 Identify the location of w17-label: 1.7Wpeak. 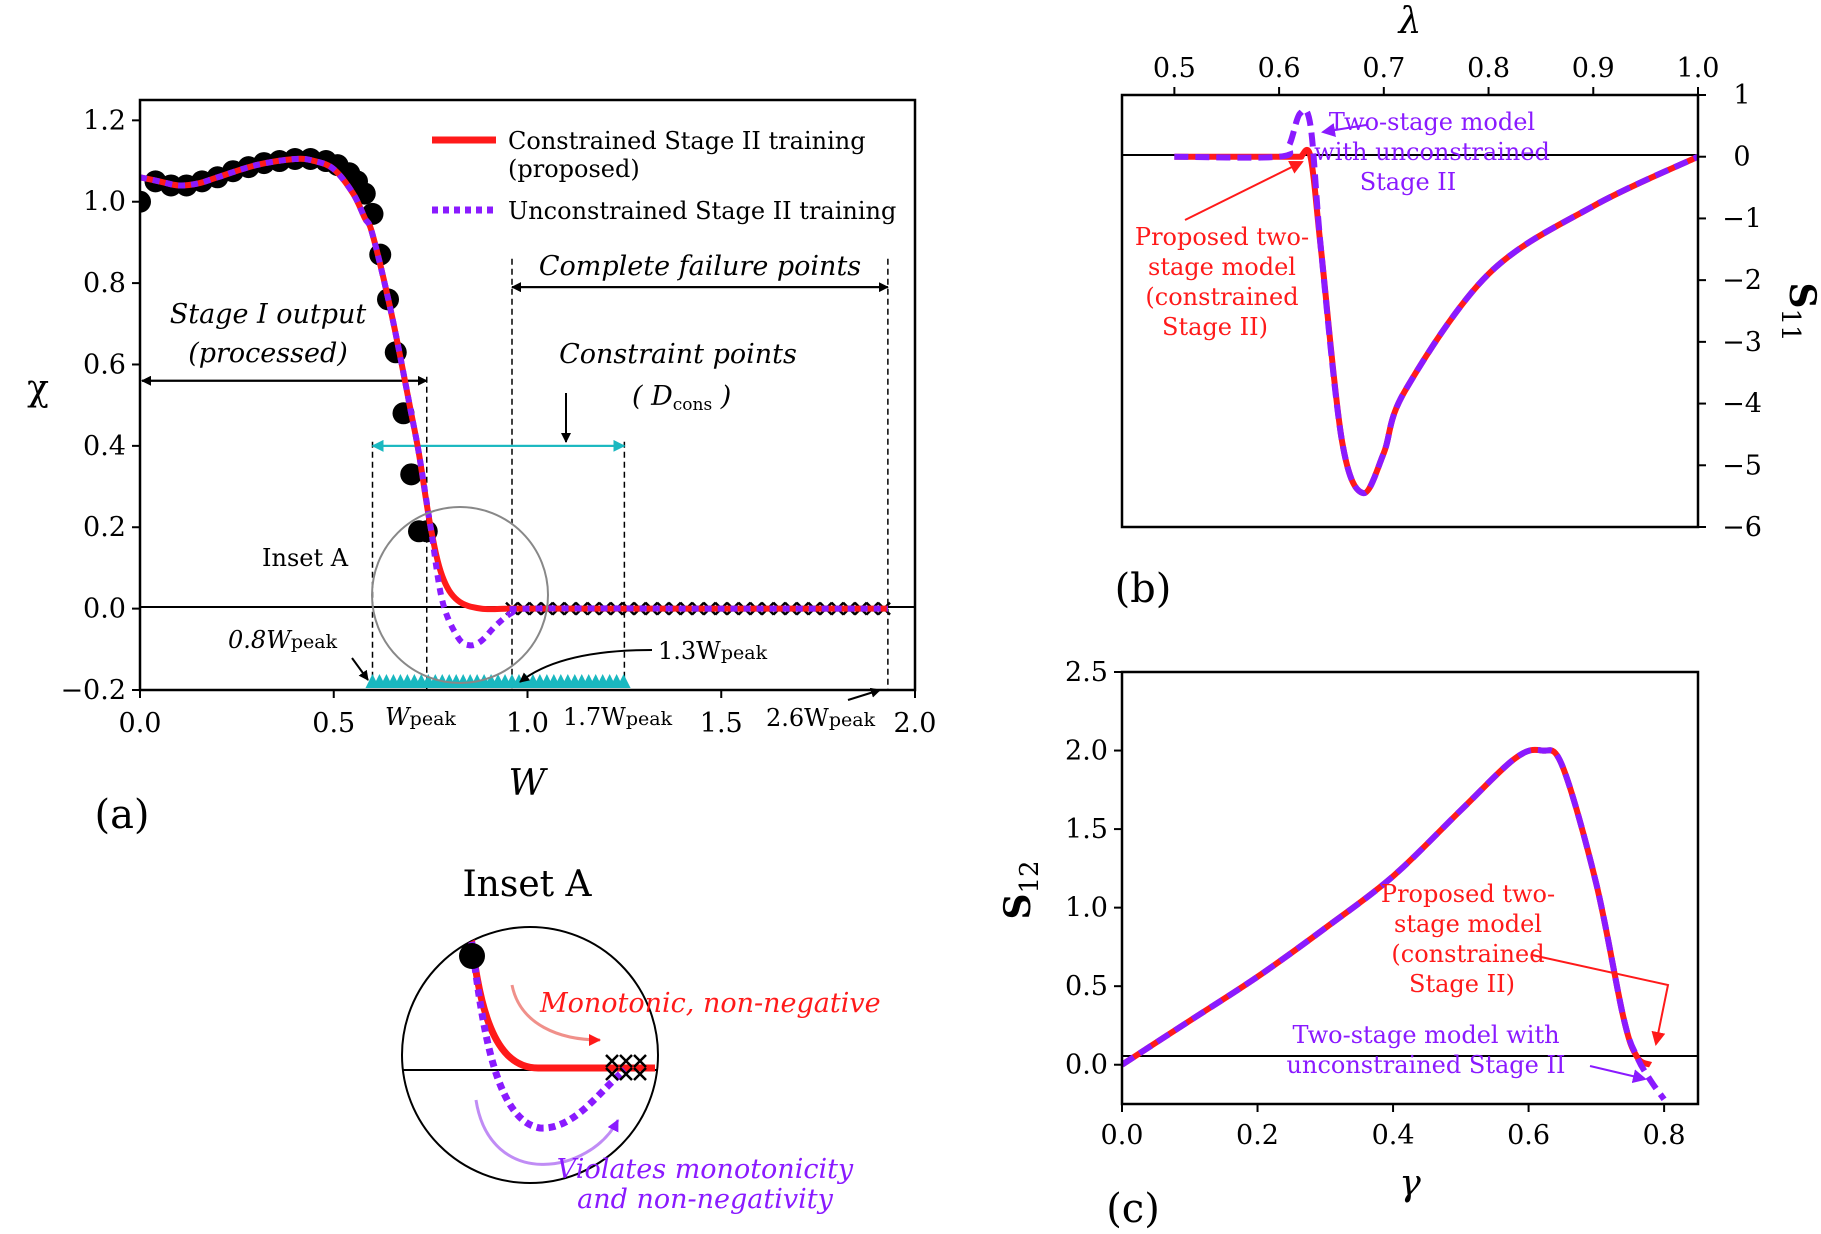
(618, 717).